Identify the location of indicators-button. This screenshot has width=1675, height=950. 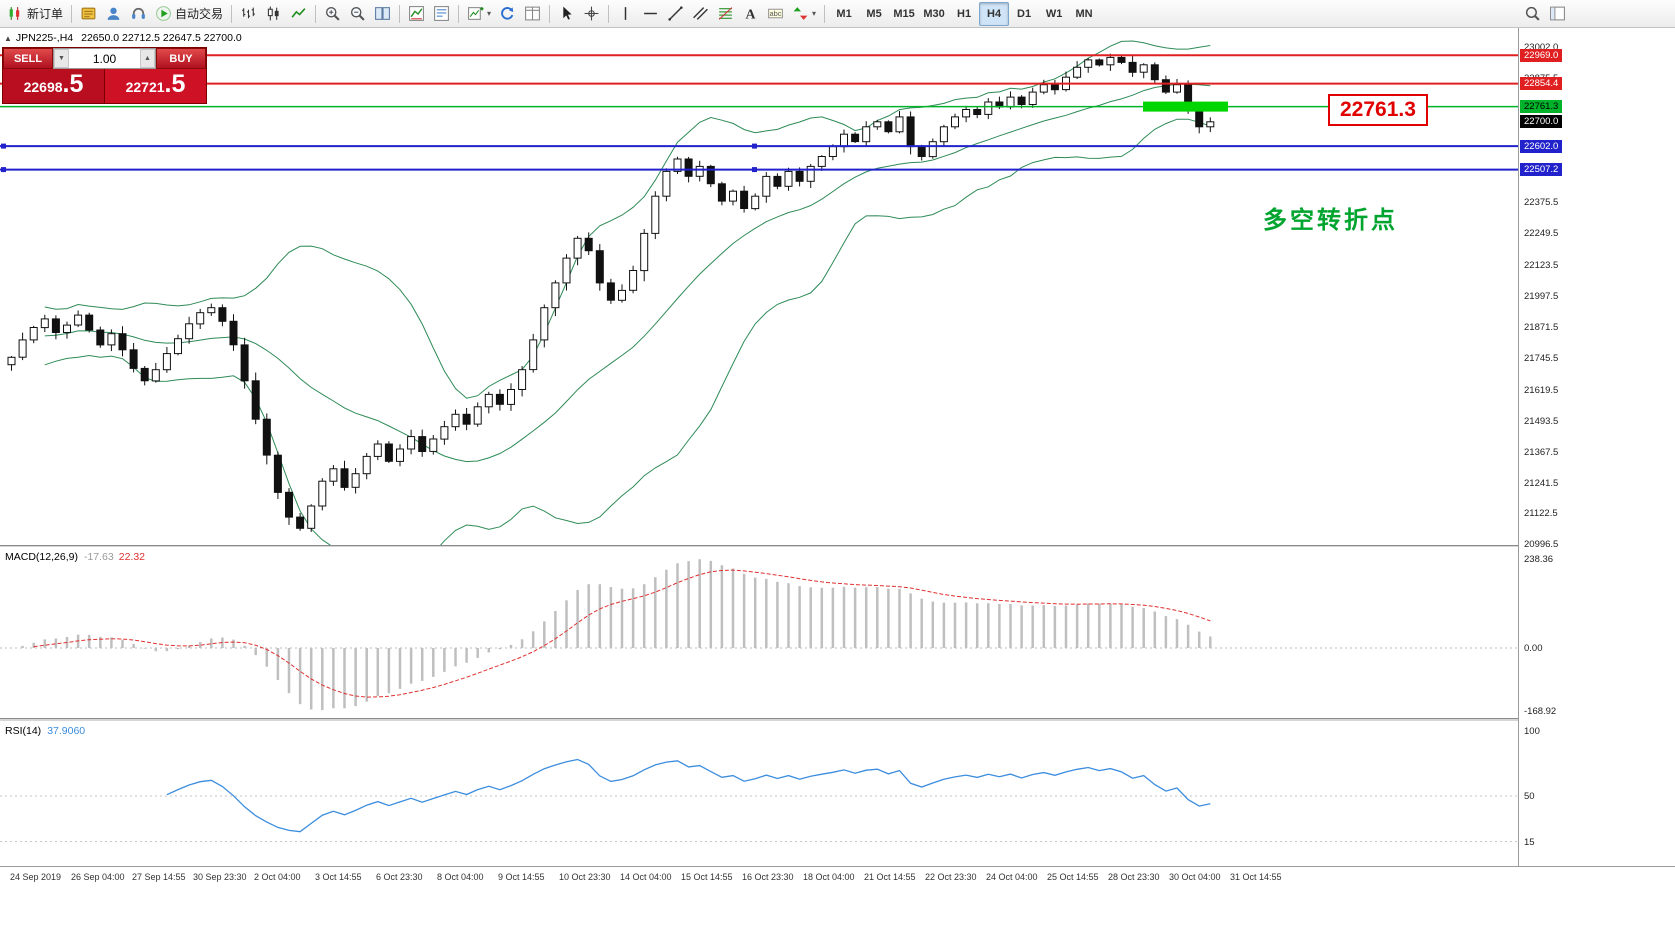
(416, 14).